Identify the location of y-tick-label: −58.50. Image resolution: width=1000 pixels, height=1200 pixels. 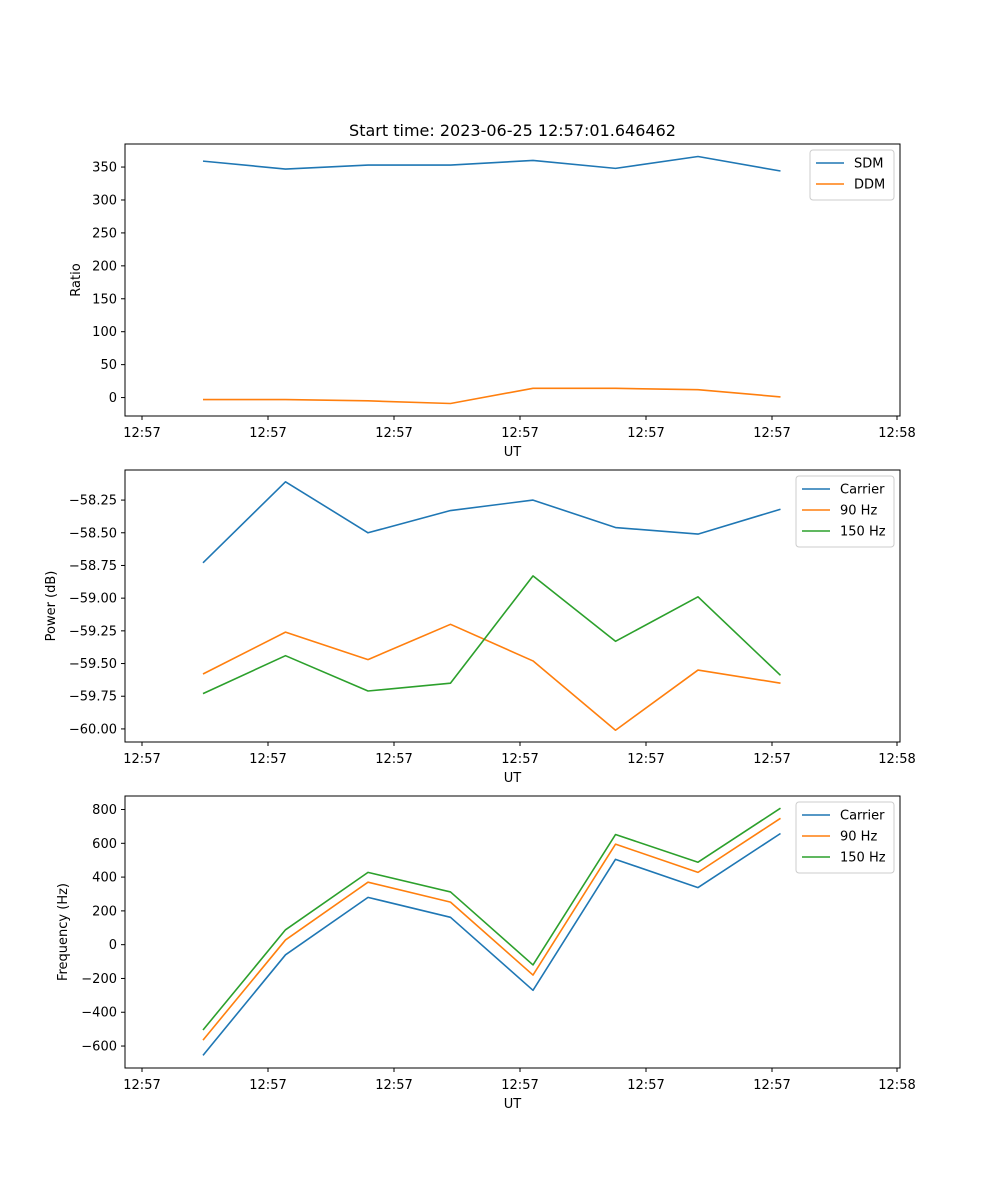
(93, 533).